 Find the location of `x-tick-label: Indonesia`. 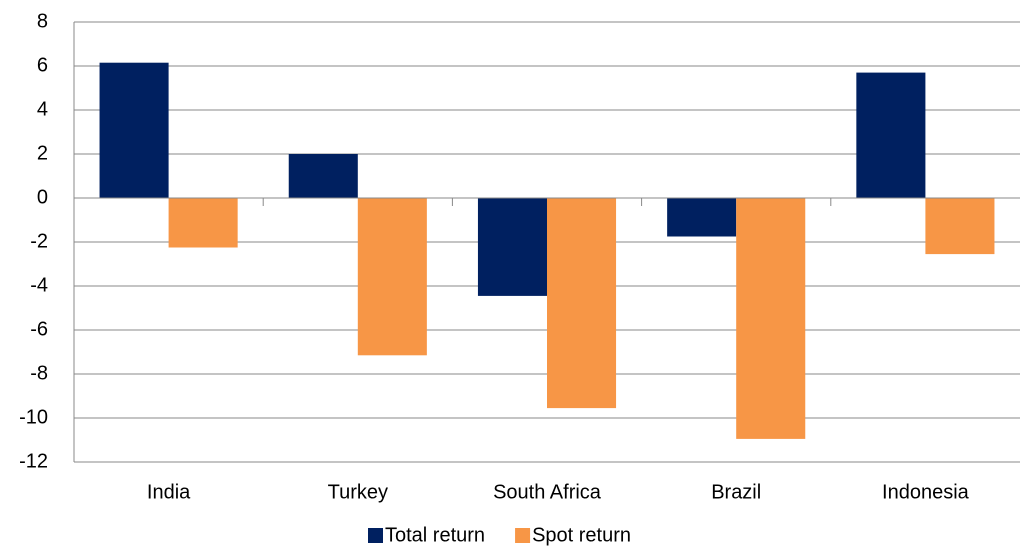

x-tick-label: Indonesia is located at coordinates (926, 492).